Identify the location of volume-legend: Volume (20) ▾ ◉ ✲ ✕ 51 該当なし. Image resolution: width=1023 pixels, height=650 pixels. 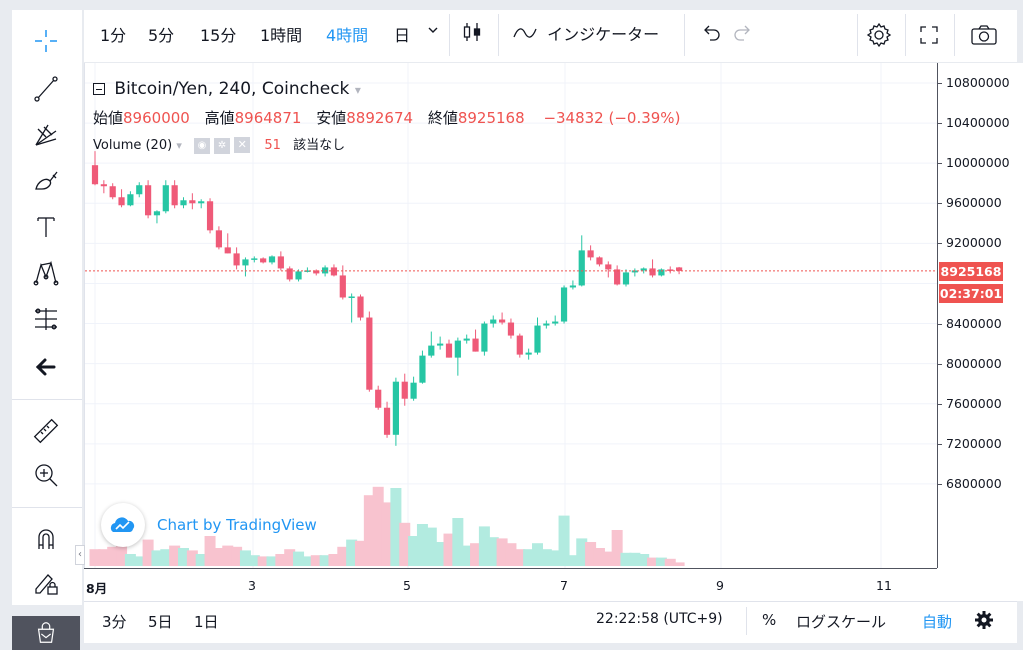
(219, 144).